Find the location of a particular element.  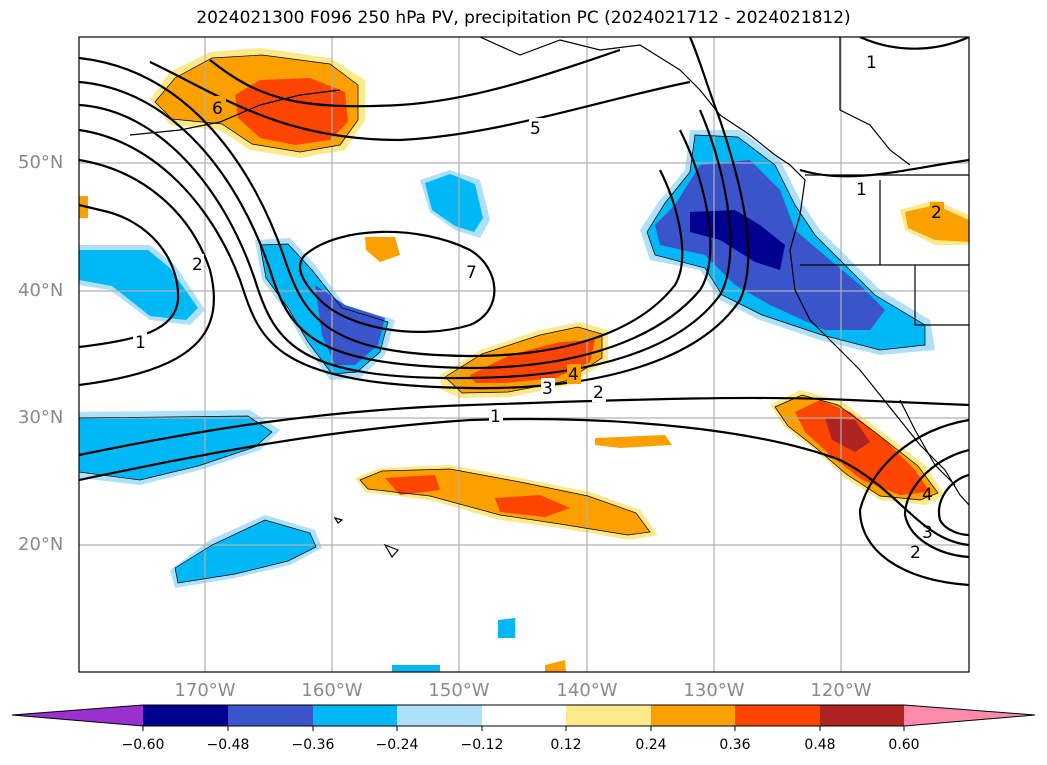

colorbar-extend-high is located at coordinates (969, 715).